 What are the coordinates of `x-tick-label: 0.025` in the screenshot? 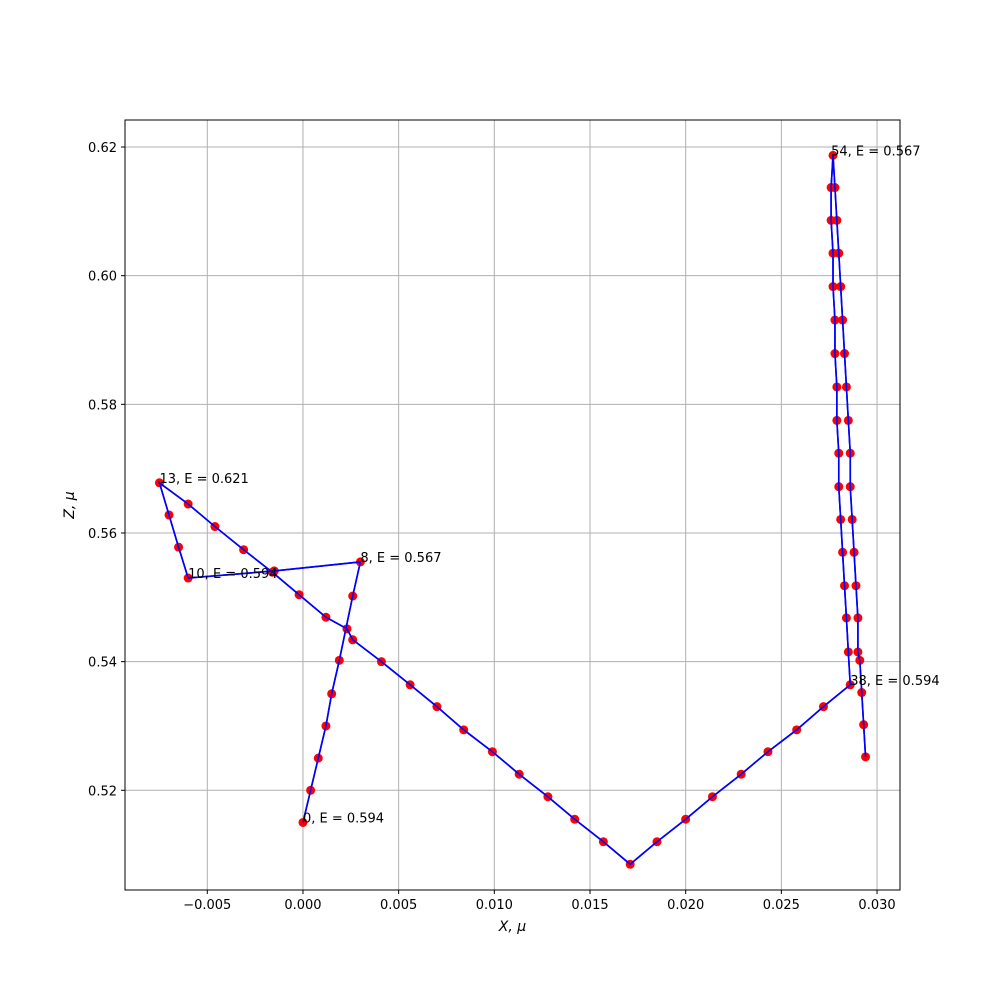 It's located at (781, 905).